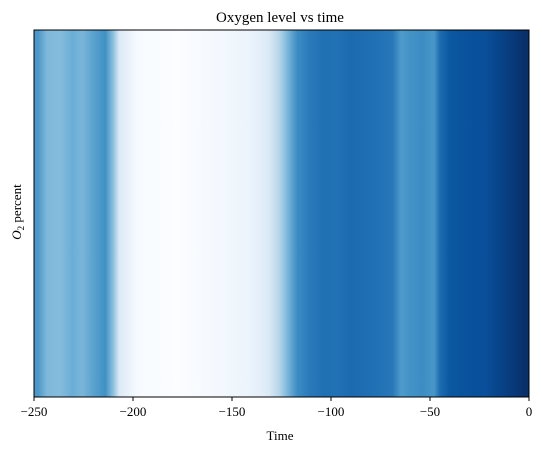 This screenshot has height=453, width=542. What do you see at coordinates (17, 212) in the screenshot?
I see `y-axis-label: O2 percent` at bounding box center [17, 212].